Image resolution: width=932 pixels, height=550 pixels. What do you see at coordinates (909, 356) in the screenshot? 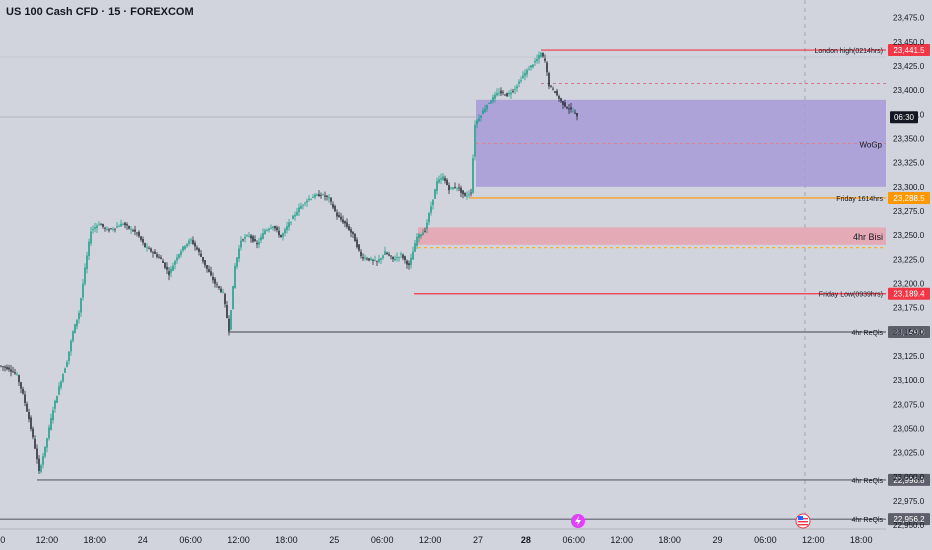
I see `price-tick: 23,125.0` at bounding box center [909, 356].